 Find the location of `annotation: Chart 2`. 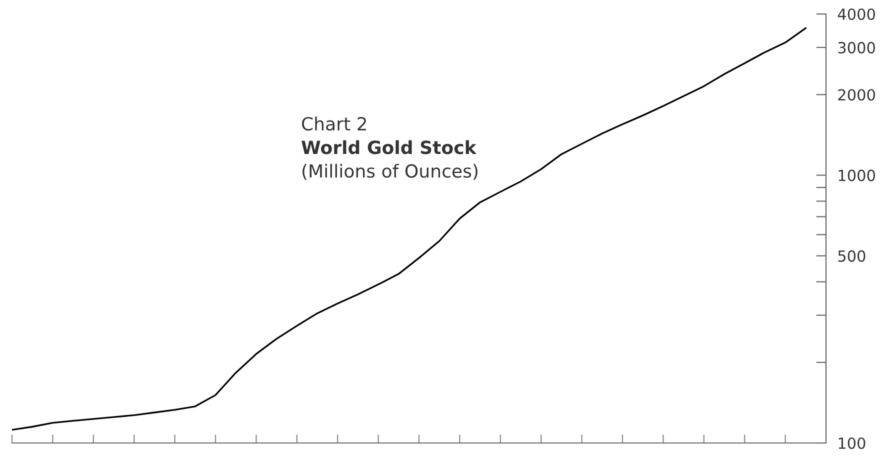

annotation: Chart 2 is located at coordinates (334, 123).